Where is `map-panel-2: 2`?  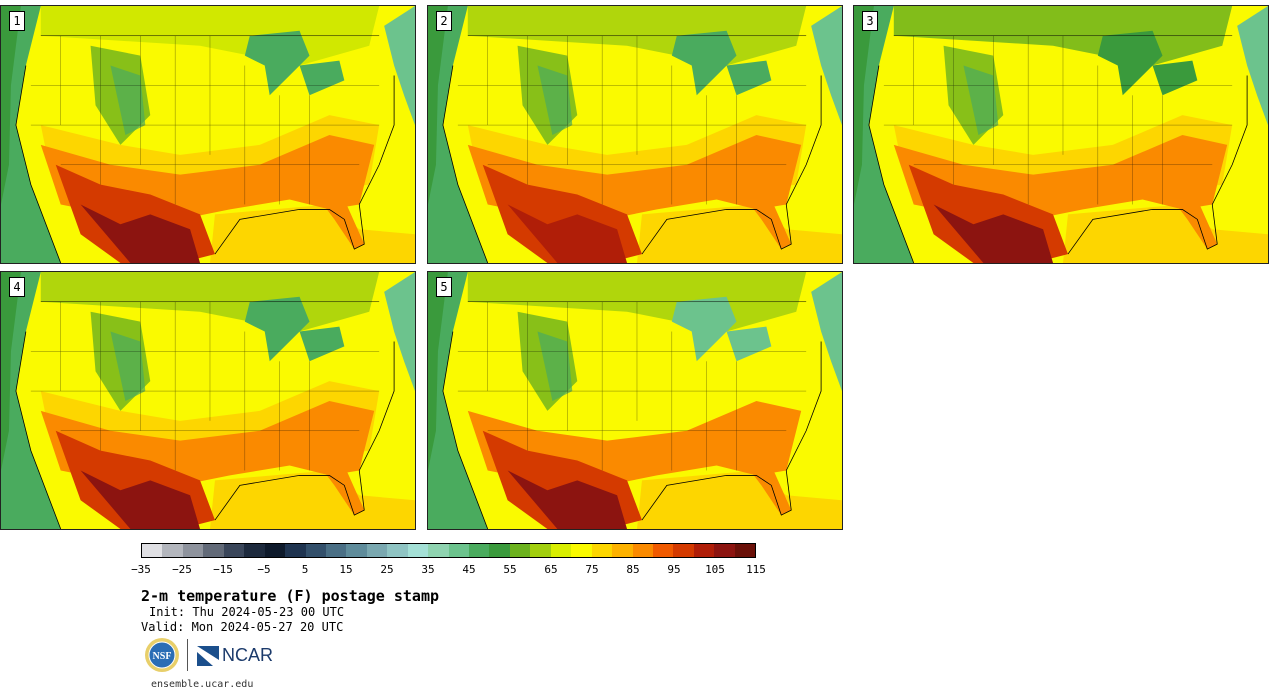
map-panel-2: 2 is located at coordinates (635, 134).